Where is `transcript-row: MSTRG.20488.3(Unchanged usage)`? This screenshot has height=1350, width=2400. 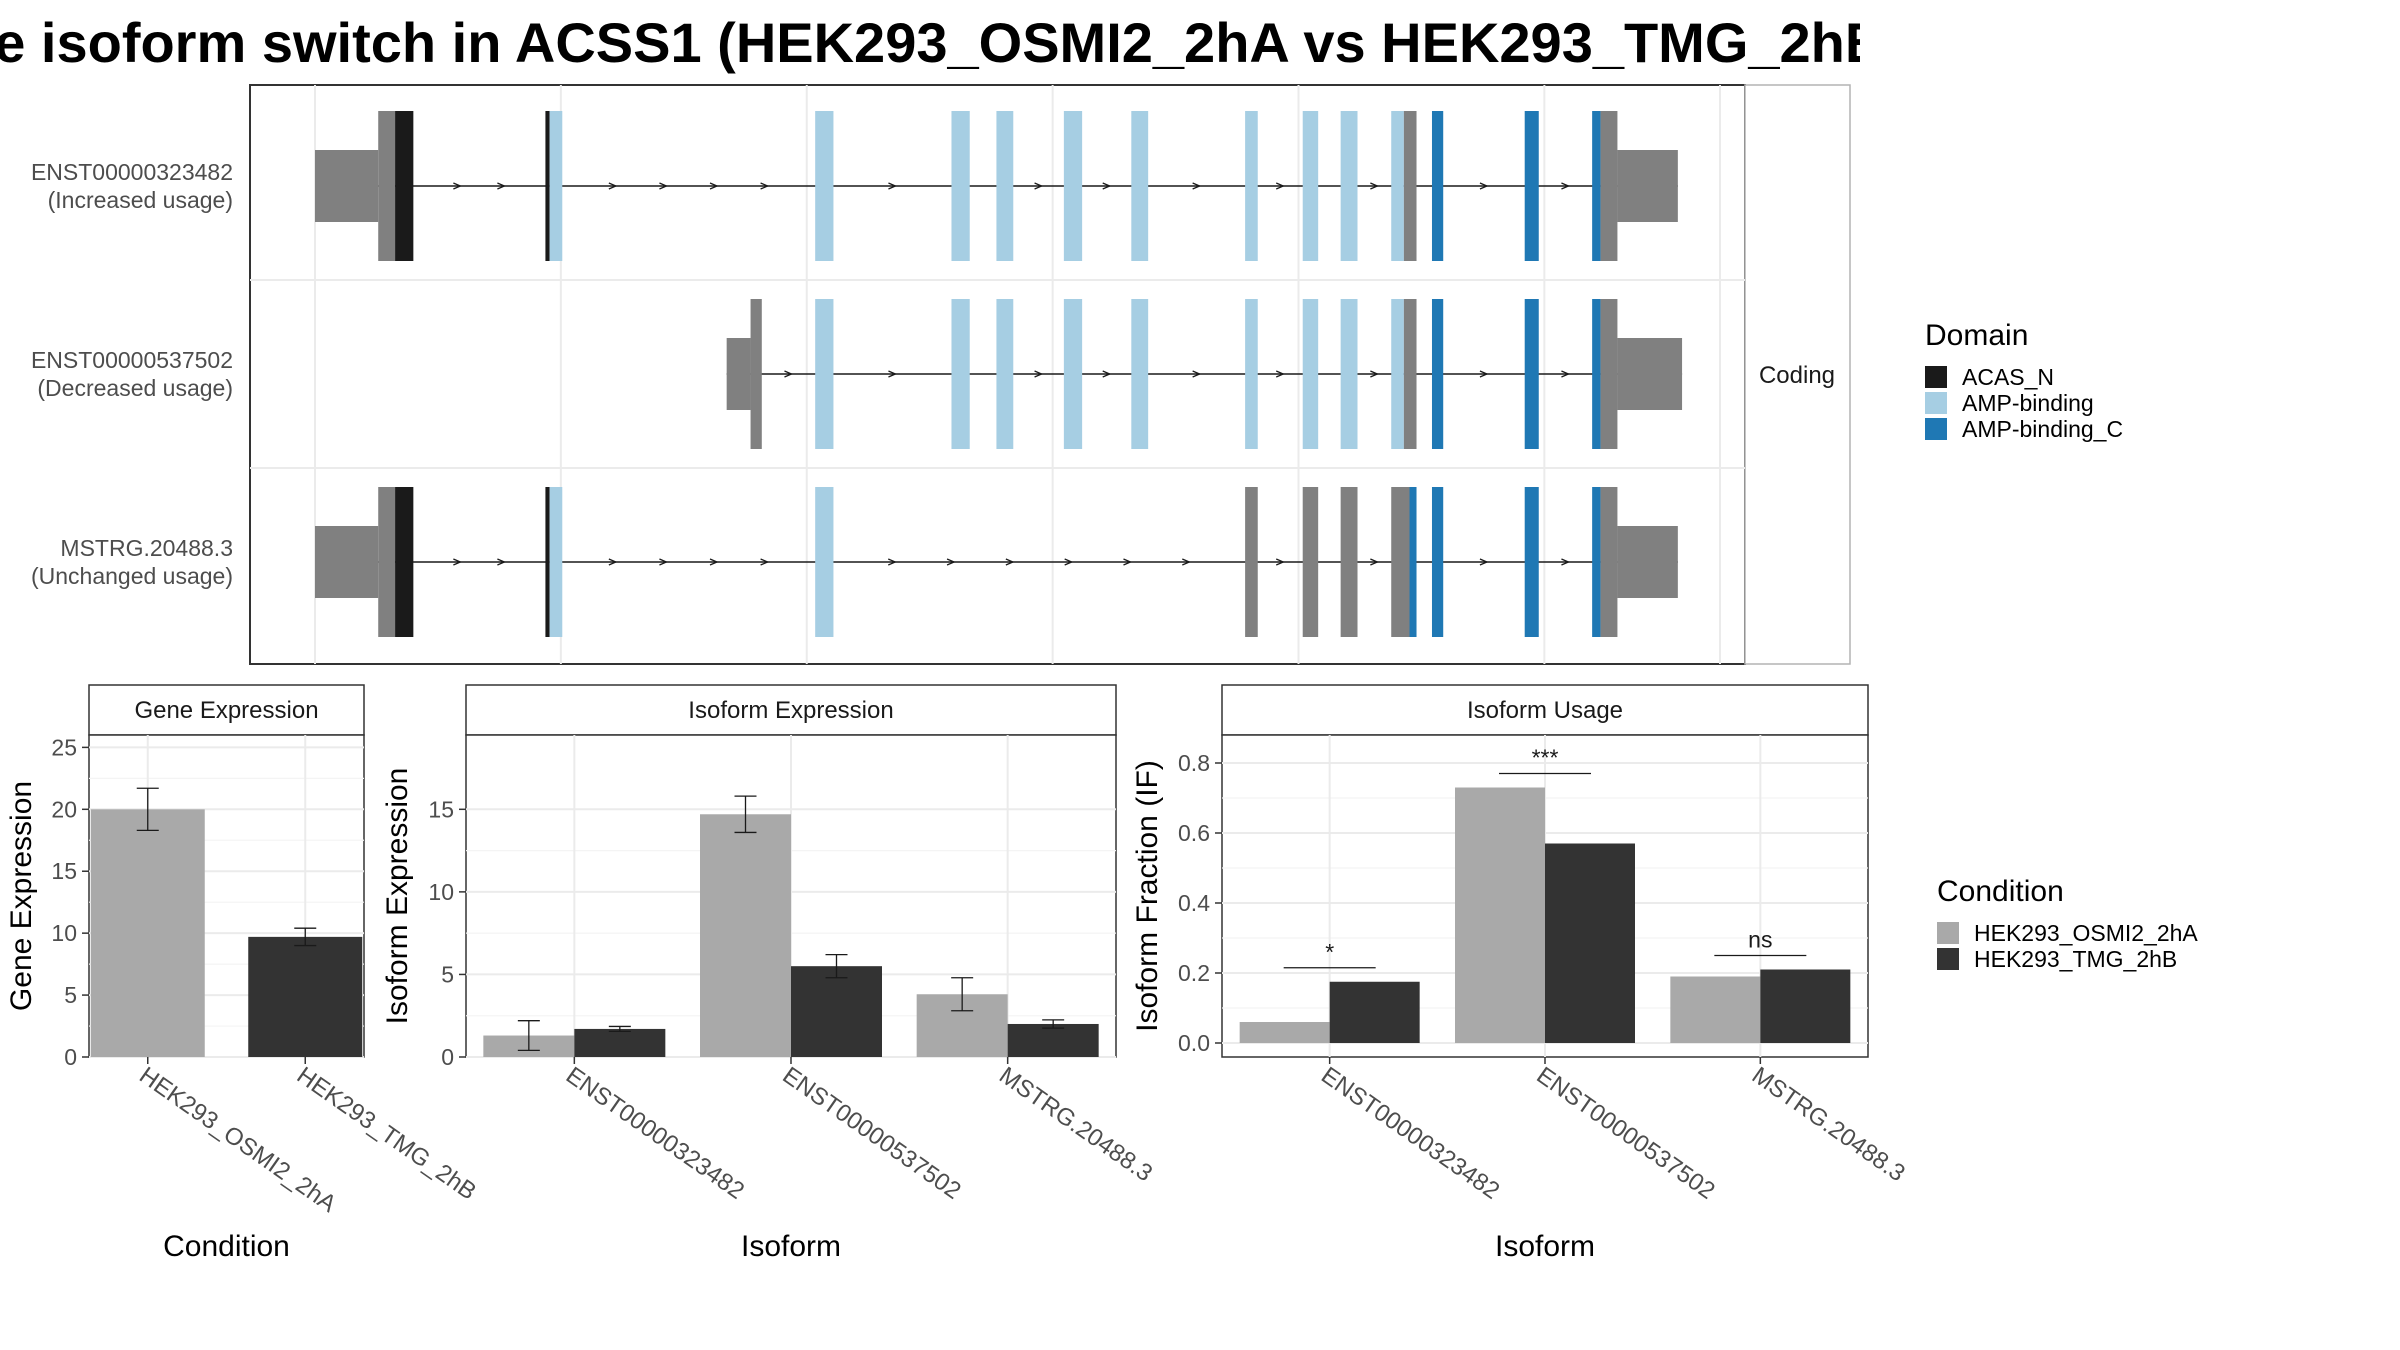 transcript-row: MSTRG.20488.3(Unchanged usage) is located at coordinates (854, 562).